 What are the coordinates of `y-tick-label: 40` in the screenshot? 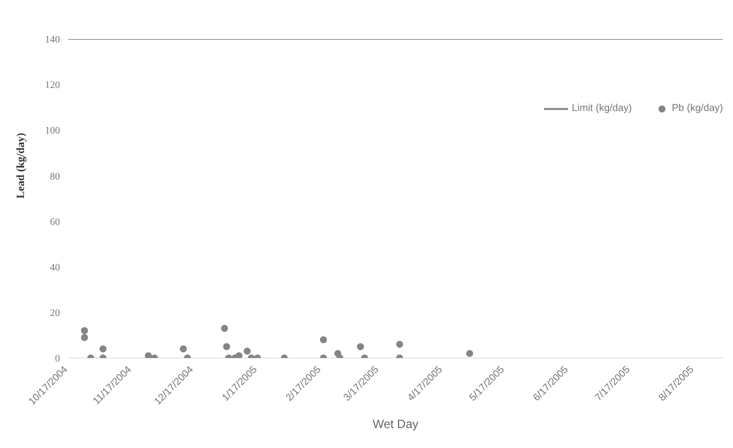 It's located at (55, 268).